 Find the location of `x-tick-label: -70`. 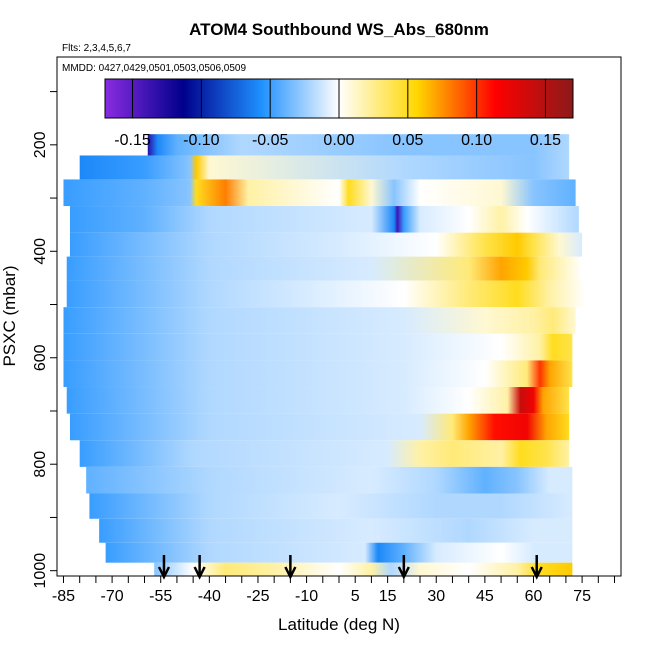

x-tick-label: -70 is located at coordinates (112, 596).